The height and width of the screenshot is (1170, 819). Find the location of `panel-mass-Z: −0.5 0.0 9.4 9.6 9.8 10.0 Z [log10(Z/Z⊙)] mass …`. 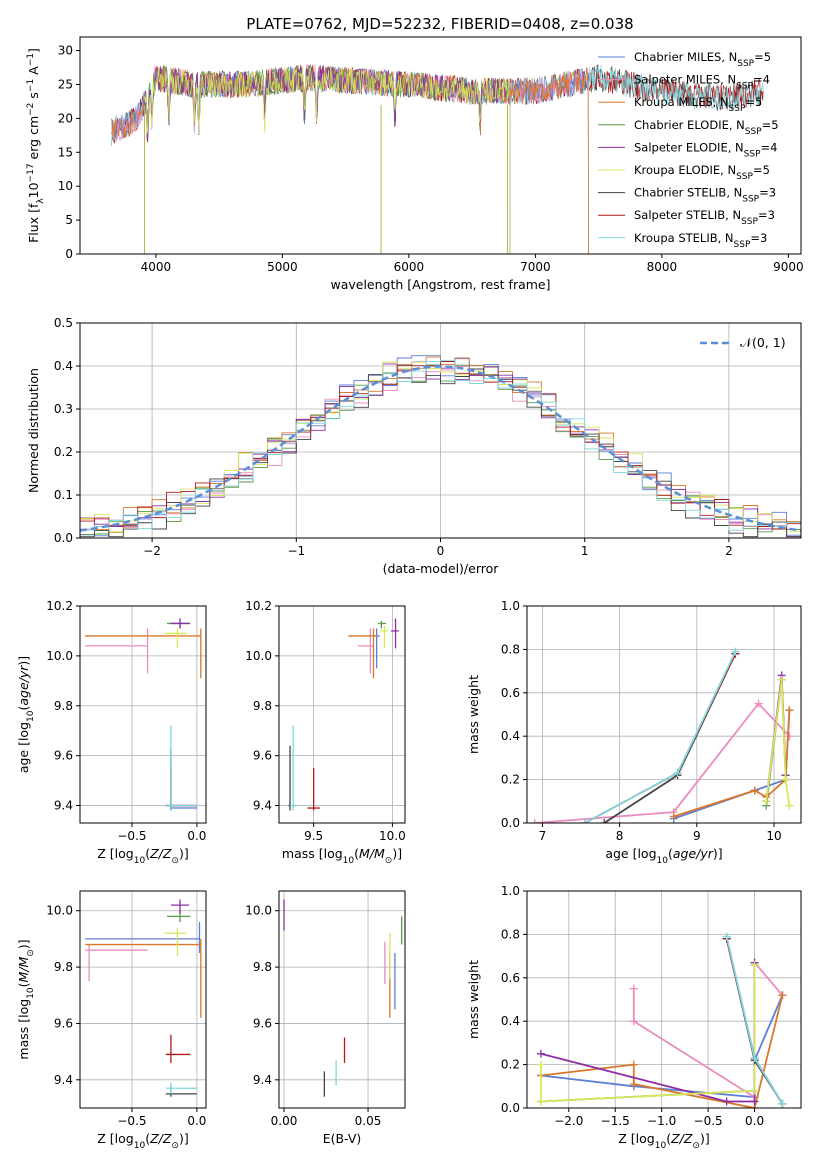

panel-mass-Z: −0.5 0.0 9.4 9.6 9.8 10.0 Z [log10(Z/Z⊙)] mass … is located at coordinates (111, 1020).